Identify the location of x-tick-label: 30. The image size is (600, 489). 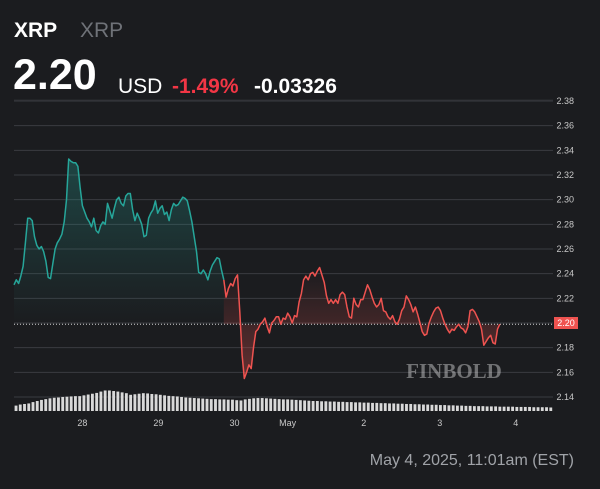
(234, 423).